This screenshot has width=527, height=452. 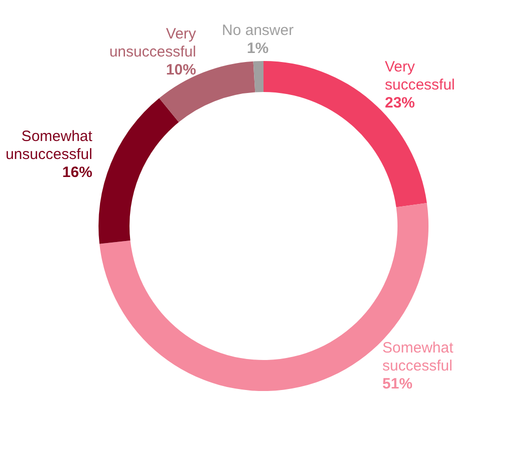 What do you see at coordinates (257, 49) in the screenshot?
I see `data-label: 1%` at bounding box center [257, 49].